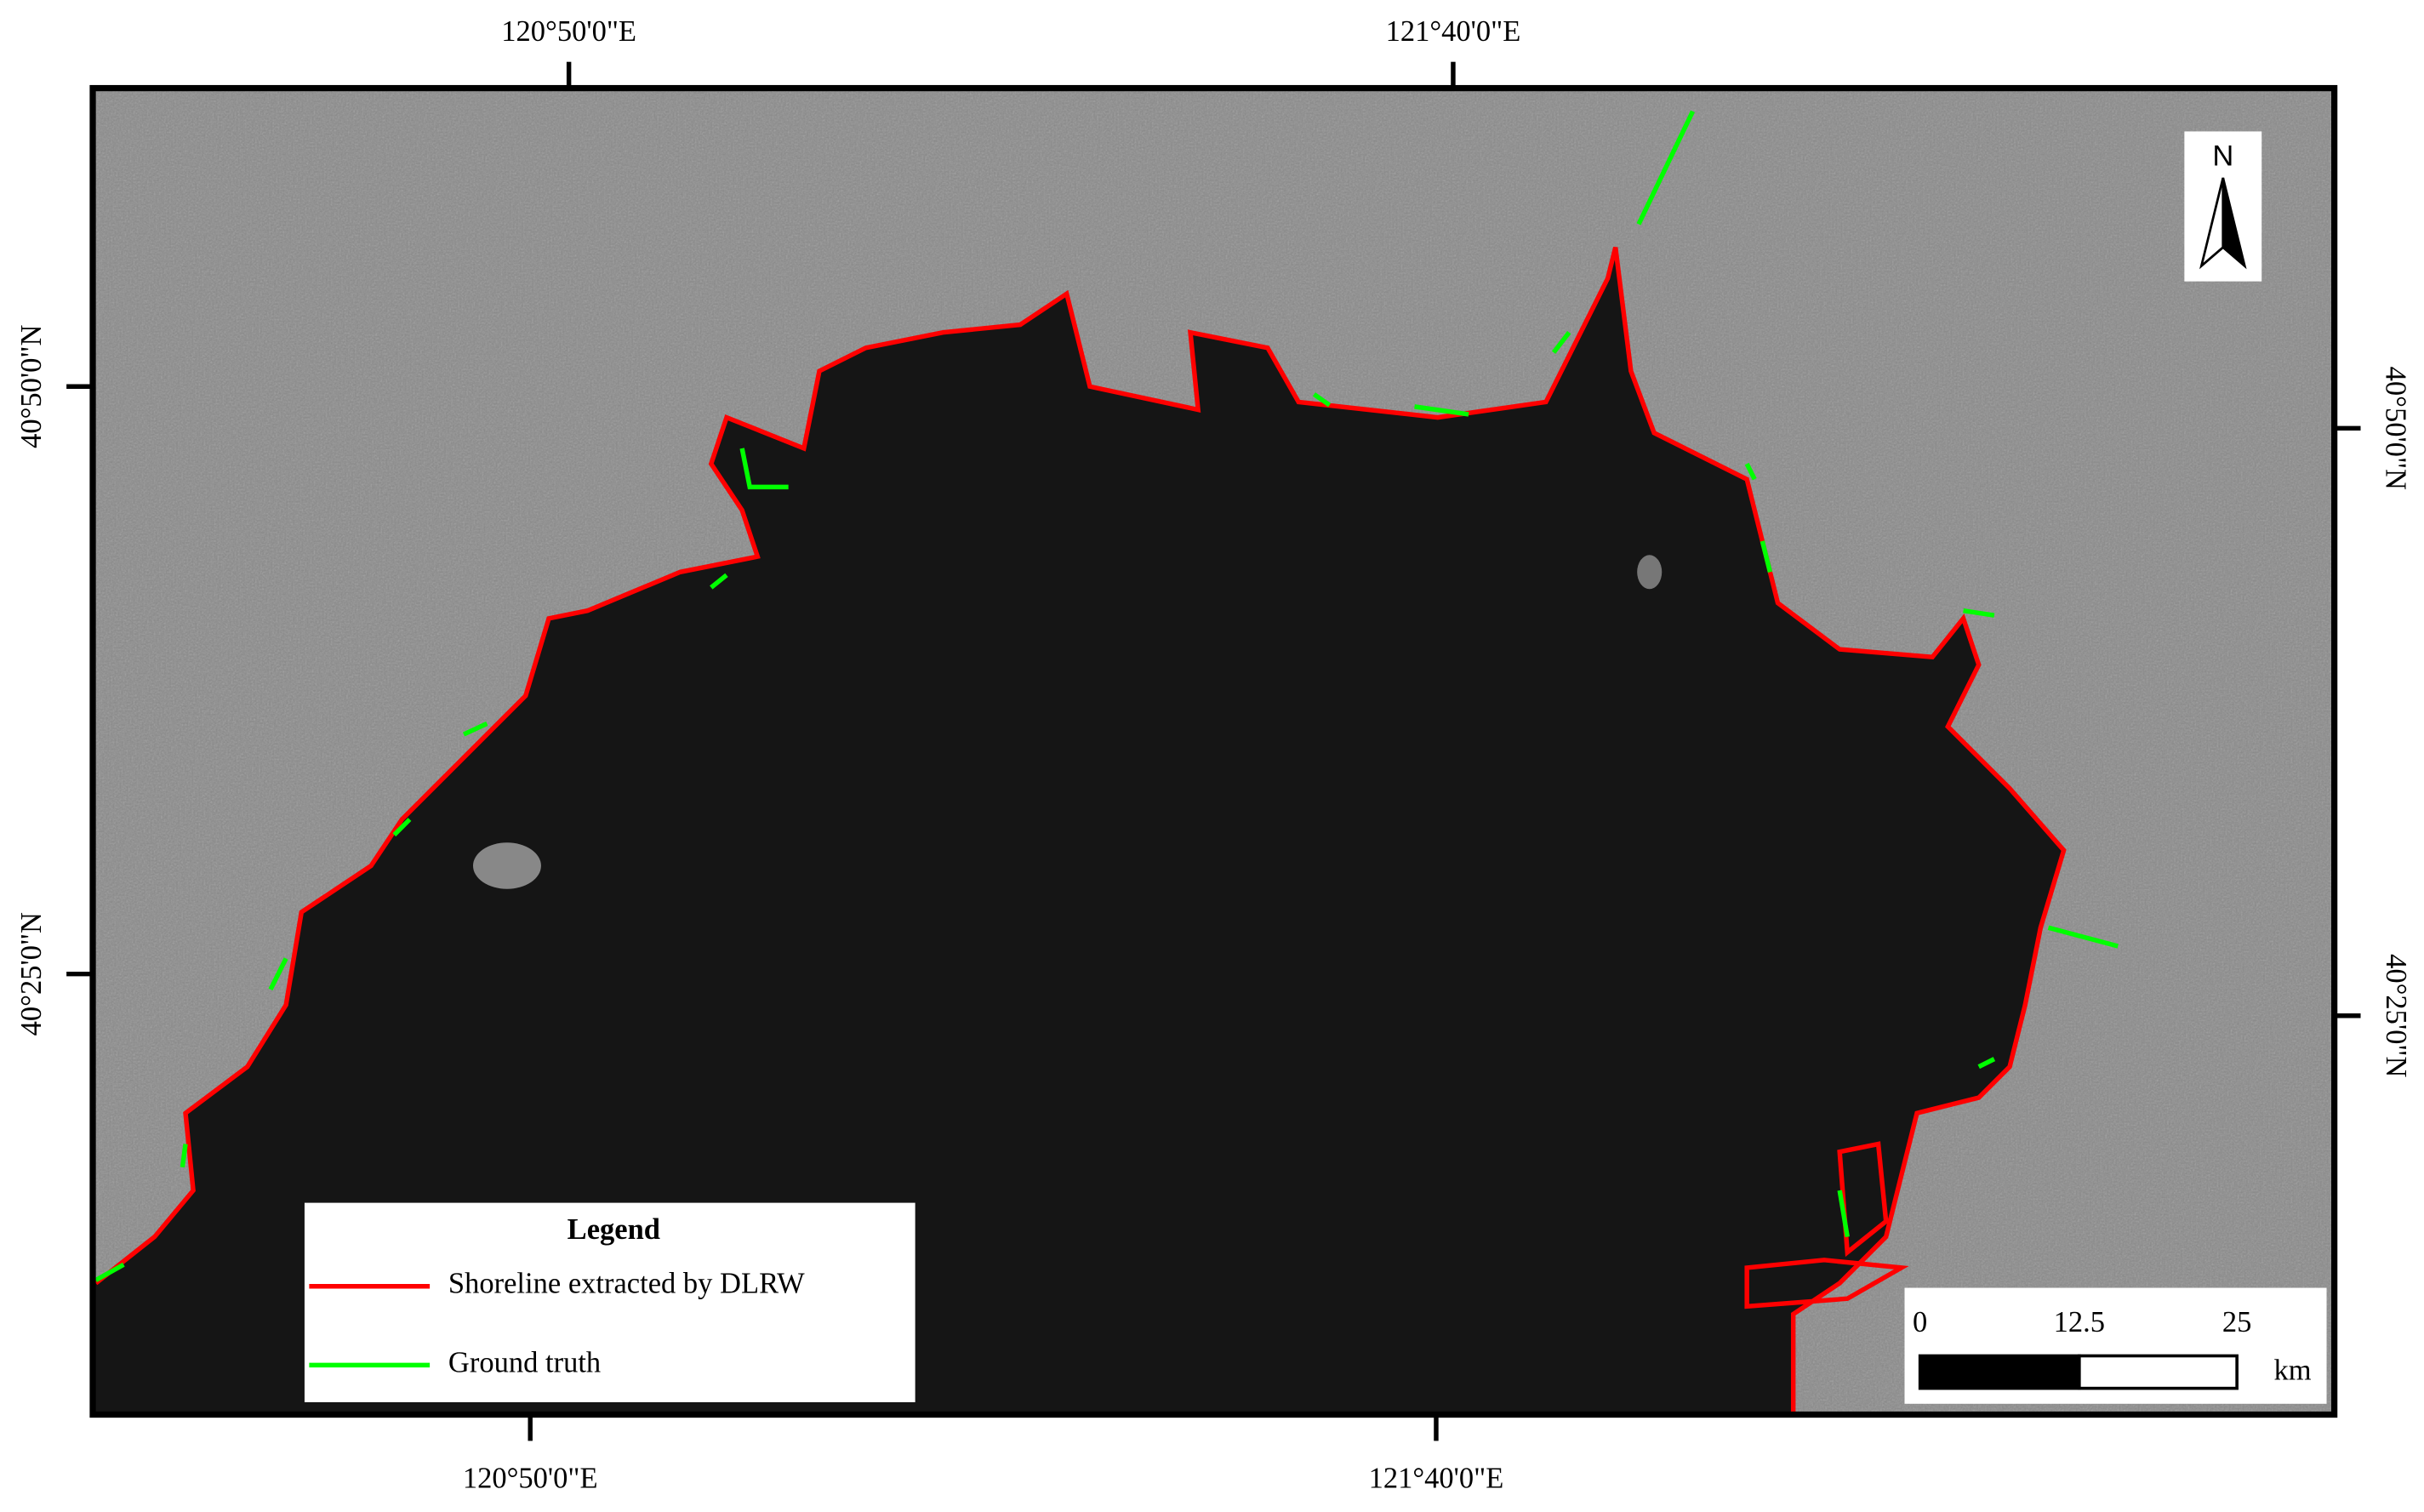 This screenshot has width=2424, height=1512. What do you see at coordinates (614, 1229) in the screenshot?
I see `legend-title: Legend` at bounding box center [614, 1229].